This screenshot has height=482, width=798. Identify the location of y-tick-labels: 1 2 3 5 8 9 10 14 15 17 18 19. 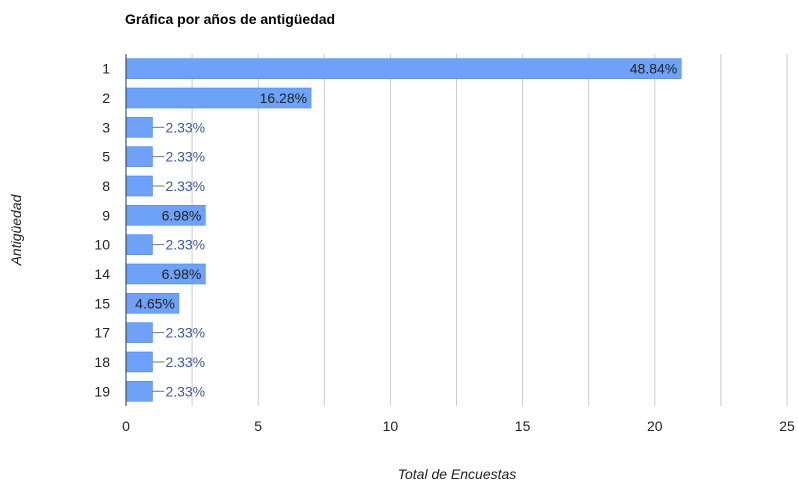
(102, 230).